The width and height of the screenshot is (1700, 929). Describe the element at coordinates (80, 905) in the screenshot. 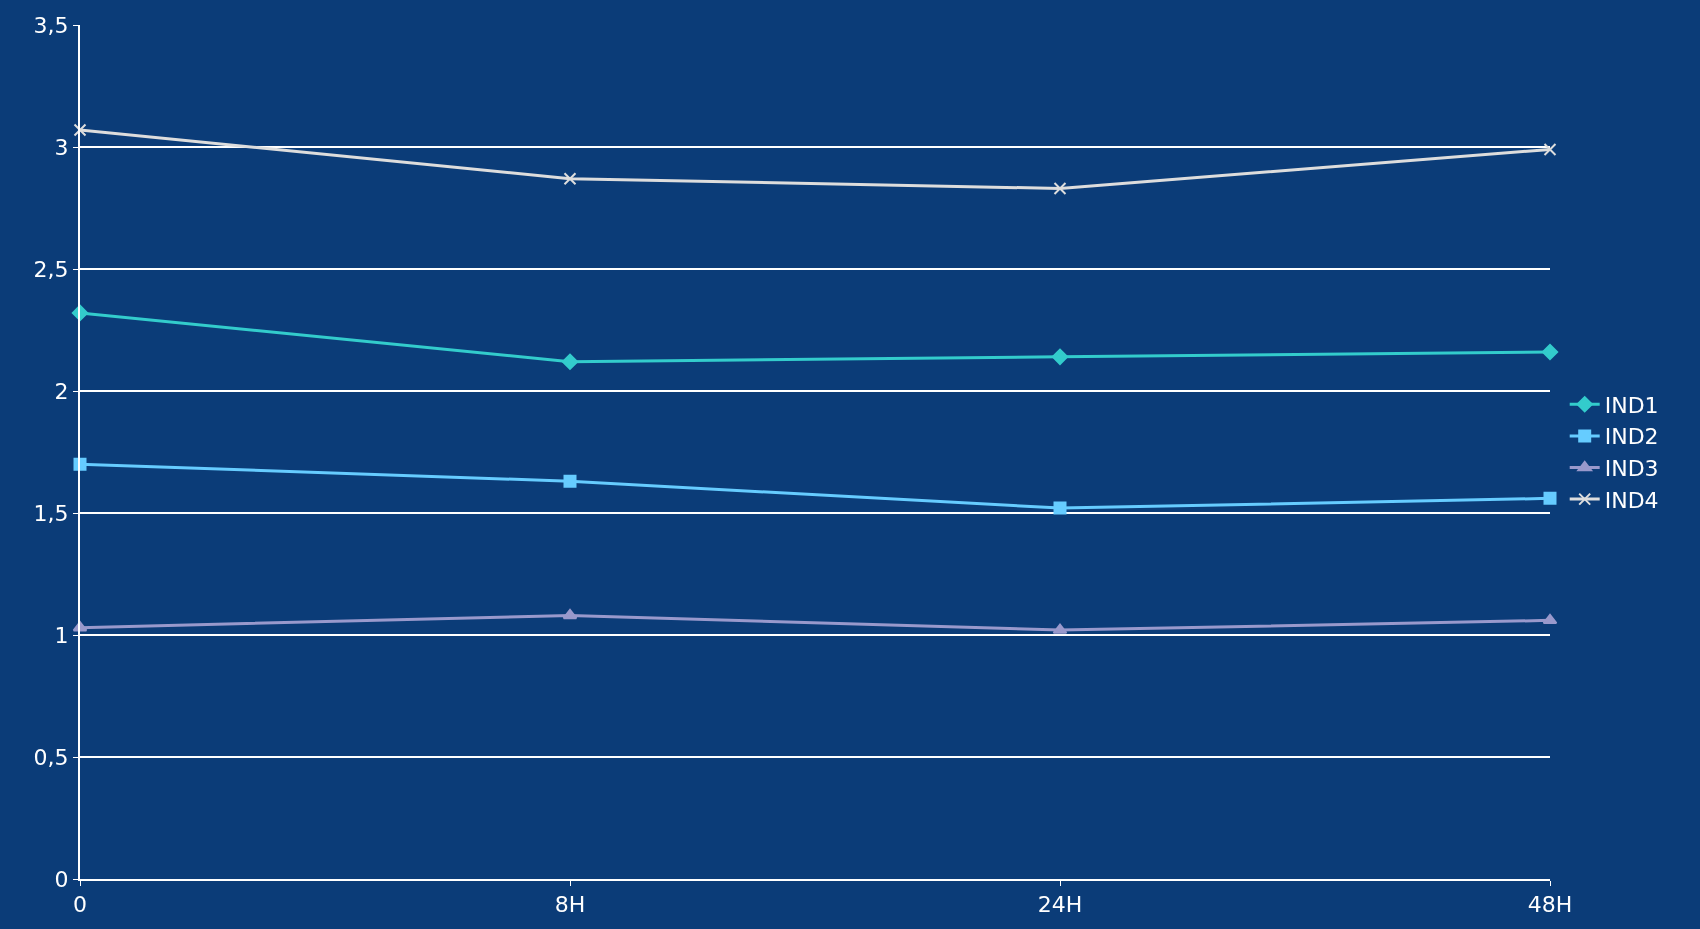

I see `x-tick-label: 0` at that location.